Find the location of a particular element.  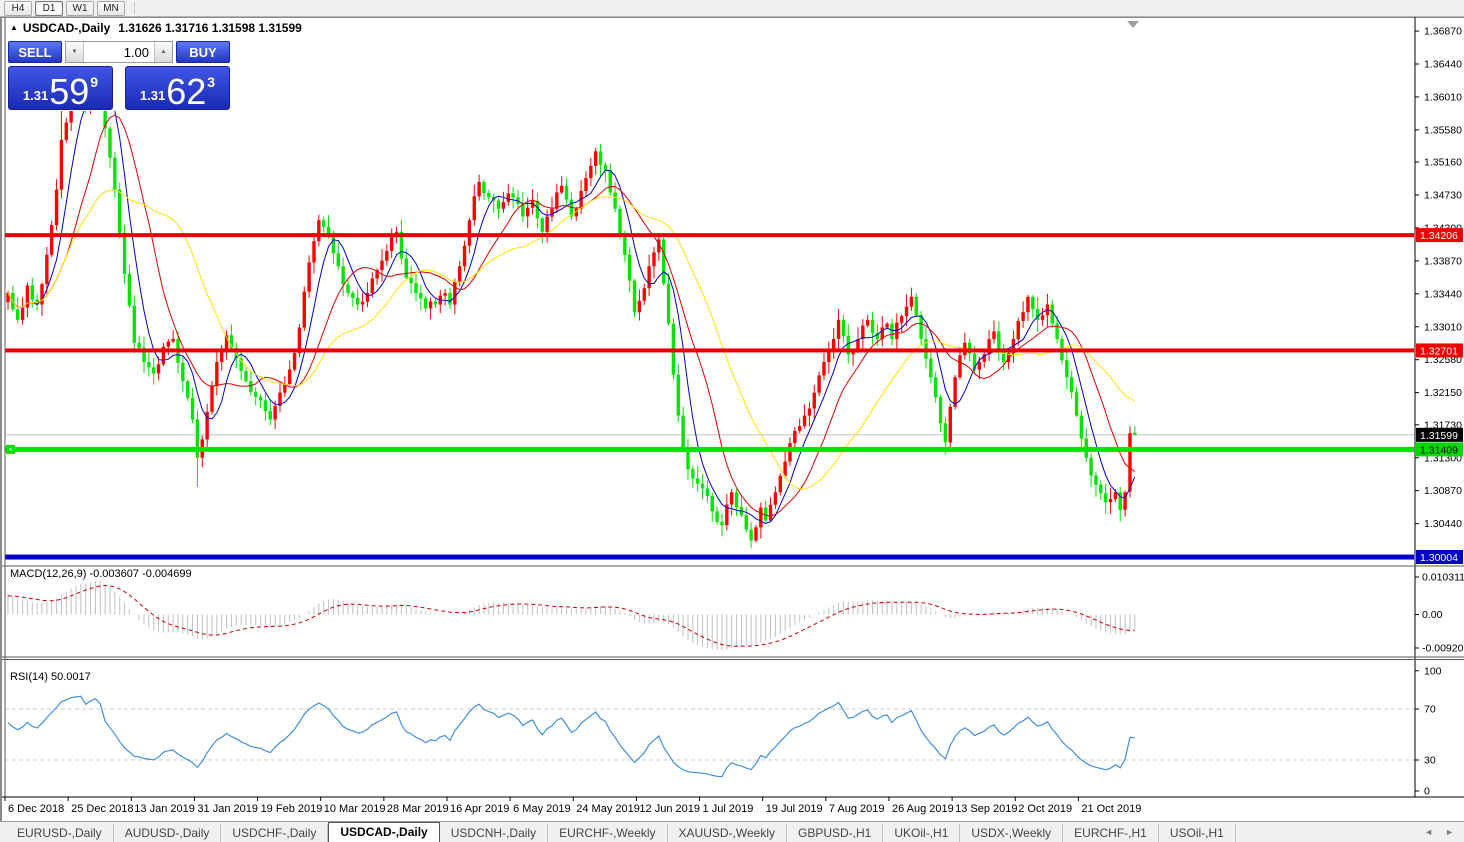

tab-scroll-arrows: ◄ ► is located at coordinates (1444, 832).